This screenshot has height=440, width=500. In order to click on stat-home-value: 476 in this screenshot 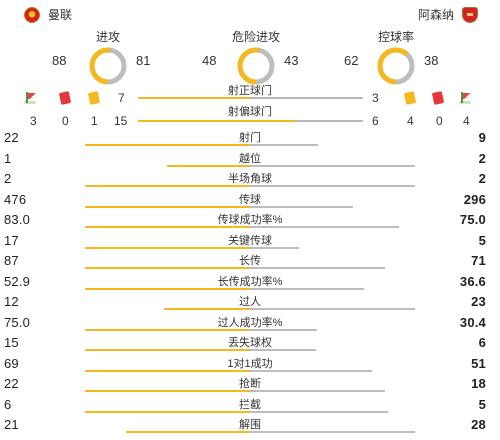, I will do `click(15, 199)`.